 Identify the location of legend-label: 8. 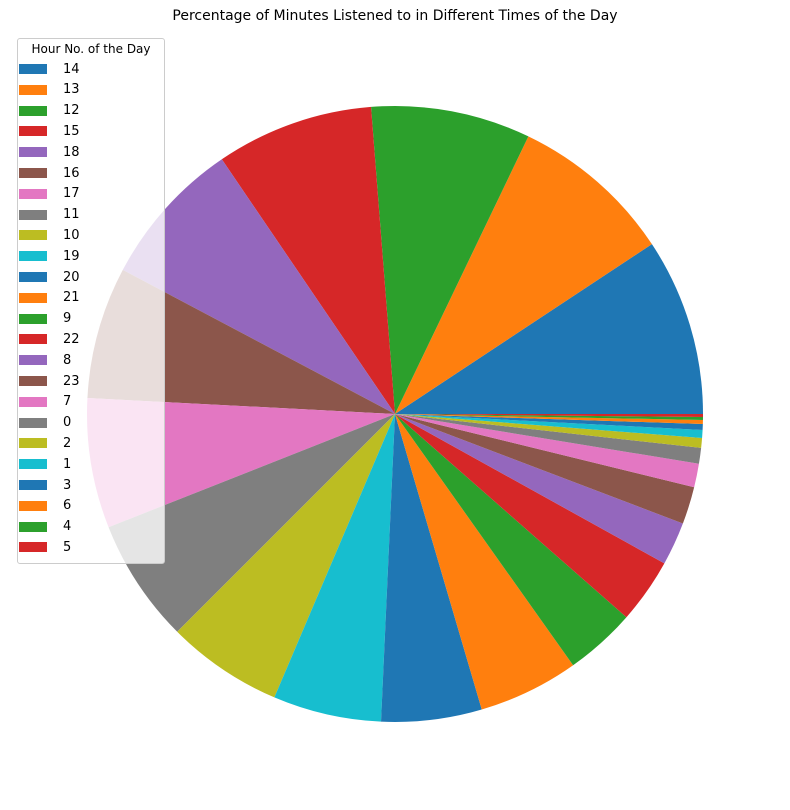
(67, 360).